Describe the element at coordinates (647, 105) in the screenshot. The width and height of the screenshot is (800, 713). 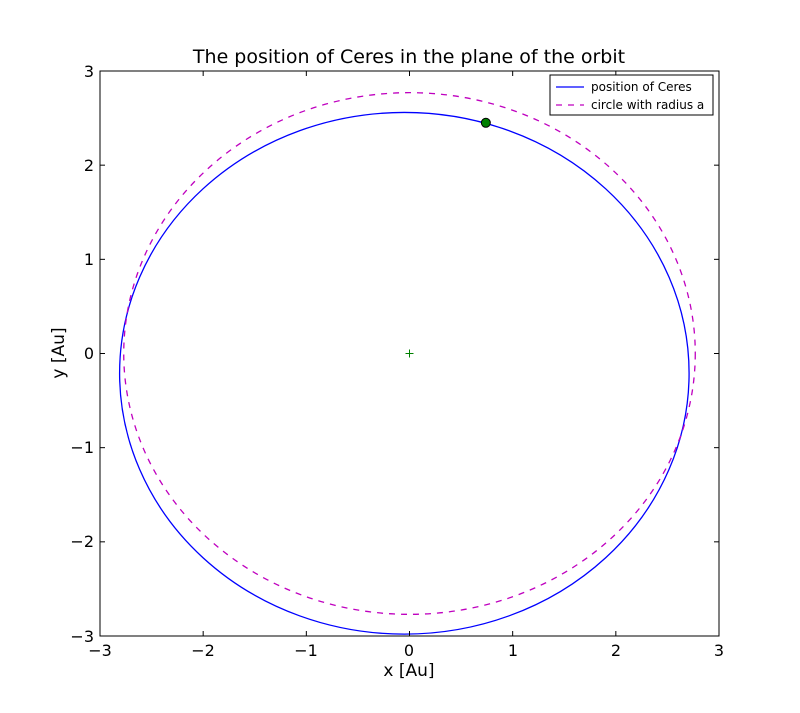
I see `legend-label-circle-with-radius-a: circle with radius a` at that location.